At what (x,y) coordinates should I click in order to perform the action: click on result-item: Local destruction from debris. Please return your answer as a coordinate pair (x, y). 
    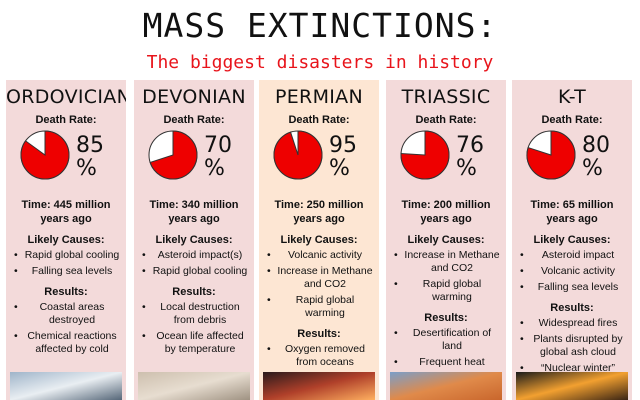
    Looking at the image, I should click on (195, 314).